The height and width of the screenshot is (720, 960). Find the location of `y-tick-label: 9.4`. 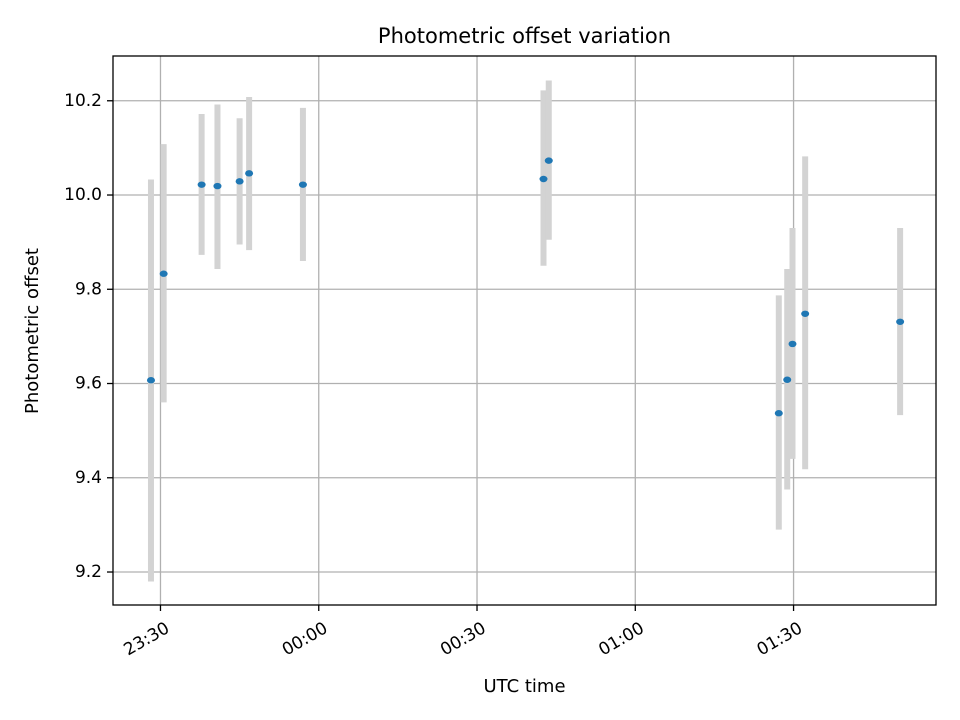

y-tick-label: 9.4 is located at coordinates (88, 478).